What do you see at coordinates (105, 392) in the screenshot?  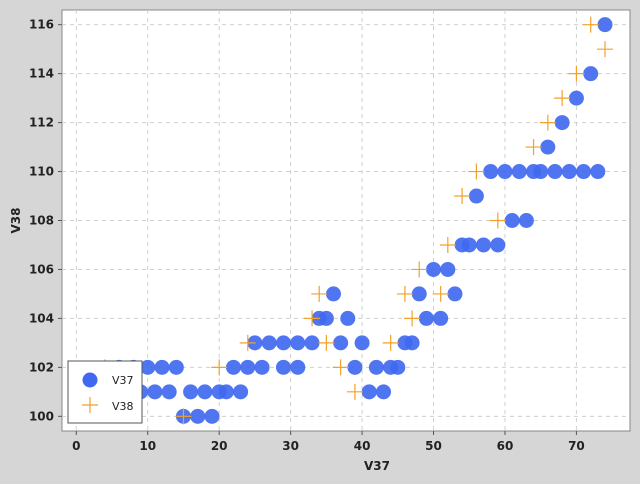 I see `legend-box` at bounding box center [105, 392].